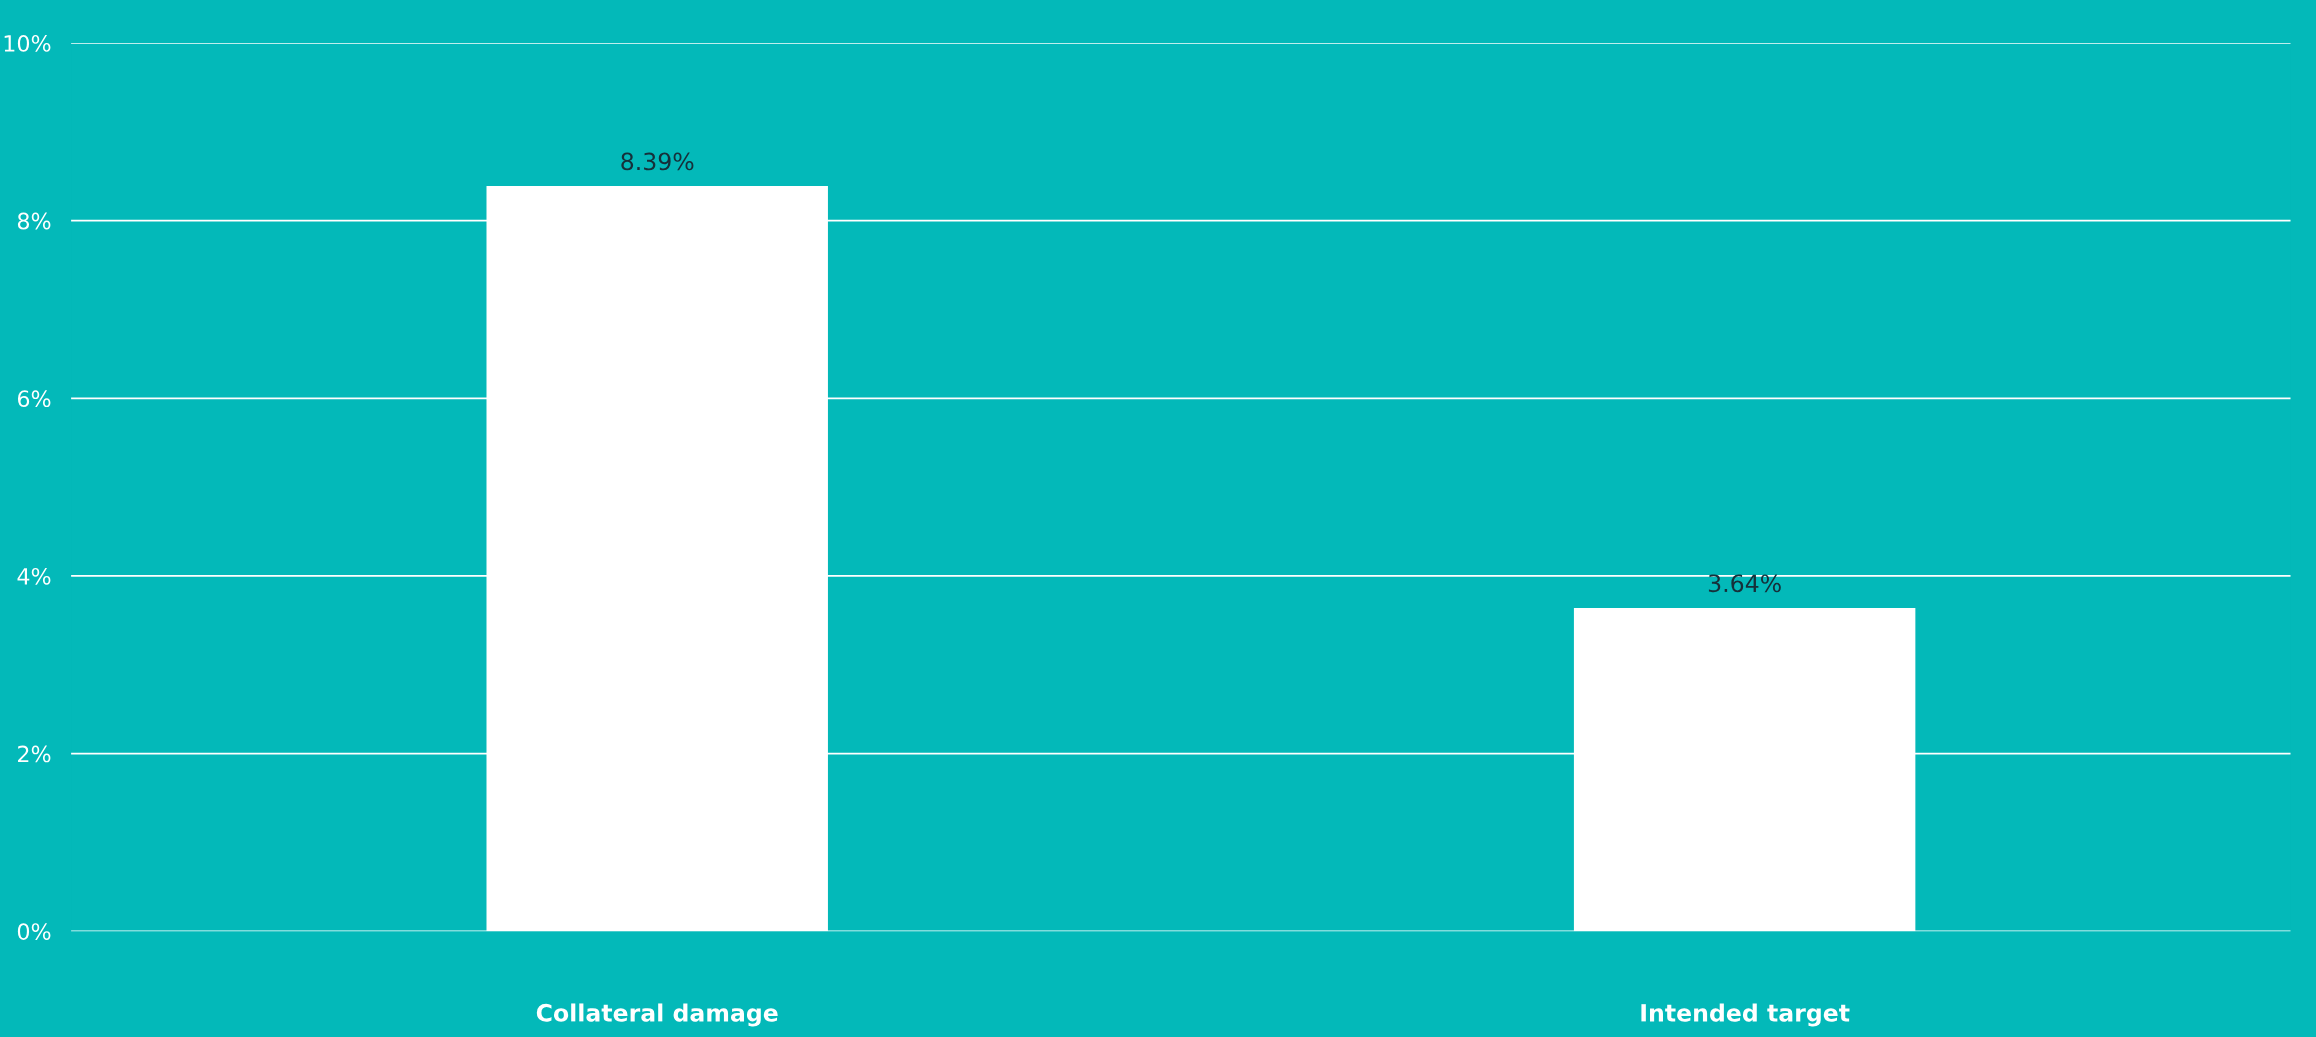 The image size is (2316, 1037). What do you see at coordinates (34, 754) in the screenshot?
I see `y-tick-label: 2%` at bounding box center [34, 754].